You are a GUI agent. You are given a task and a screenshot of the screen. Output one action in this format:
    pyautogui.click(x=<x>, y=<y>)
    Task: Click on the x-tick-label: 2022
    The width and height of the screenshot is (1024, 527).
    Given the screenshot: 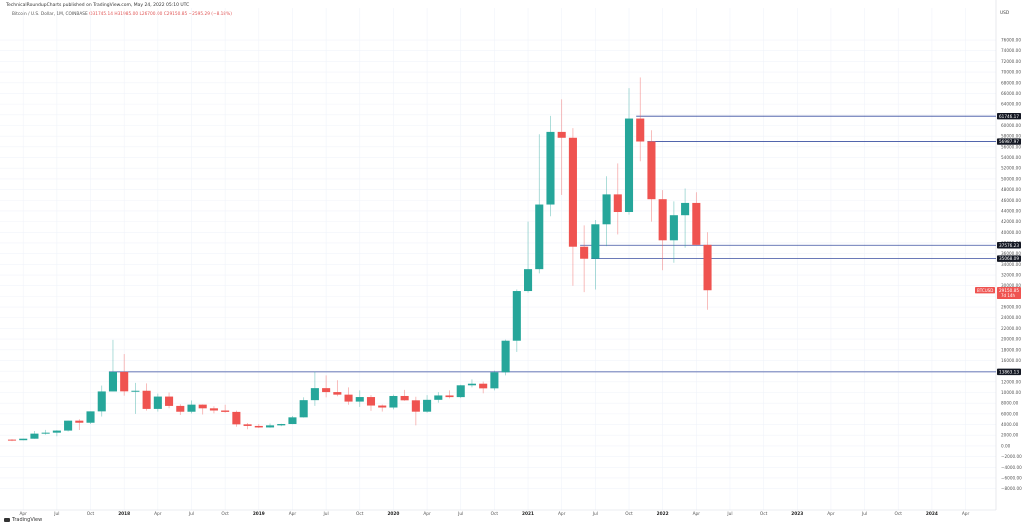 What is the action you would take?
    pyautogui.click(x=663, y=514)
    